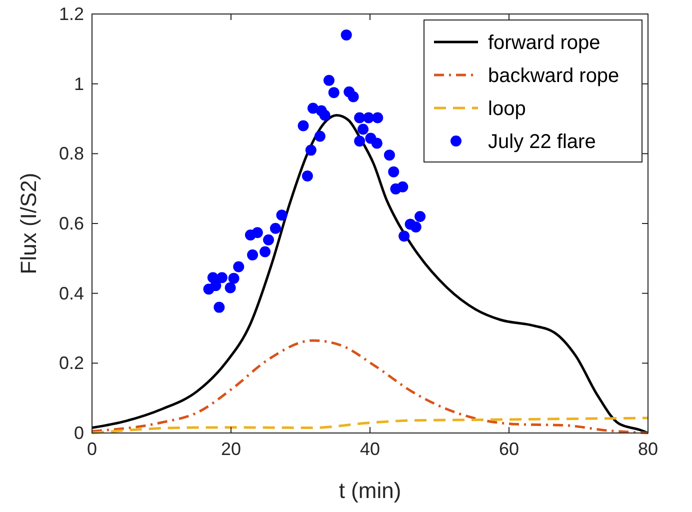 This screenshot has height=512, width=692. I want to click on y-tick-label: 0.2, so click(71, 363).